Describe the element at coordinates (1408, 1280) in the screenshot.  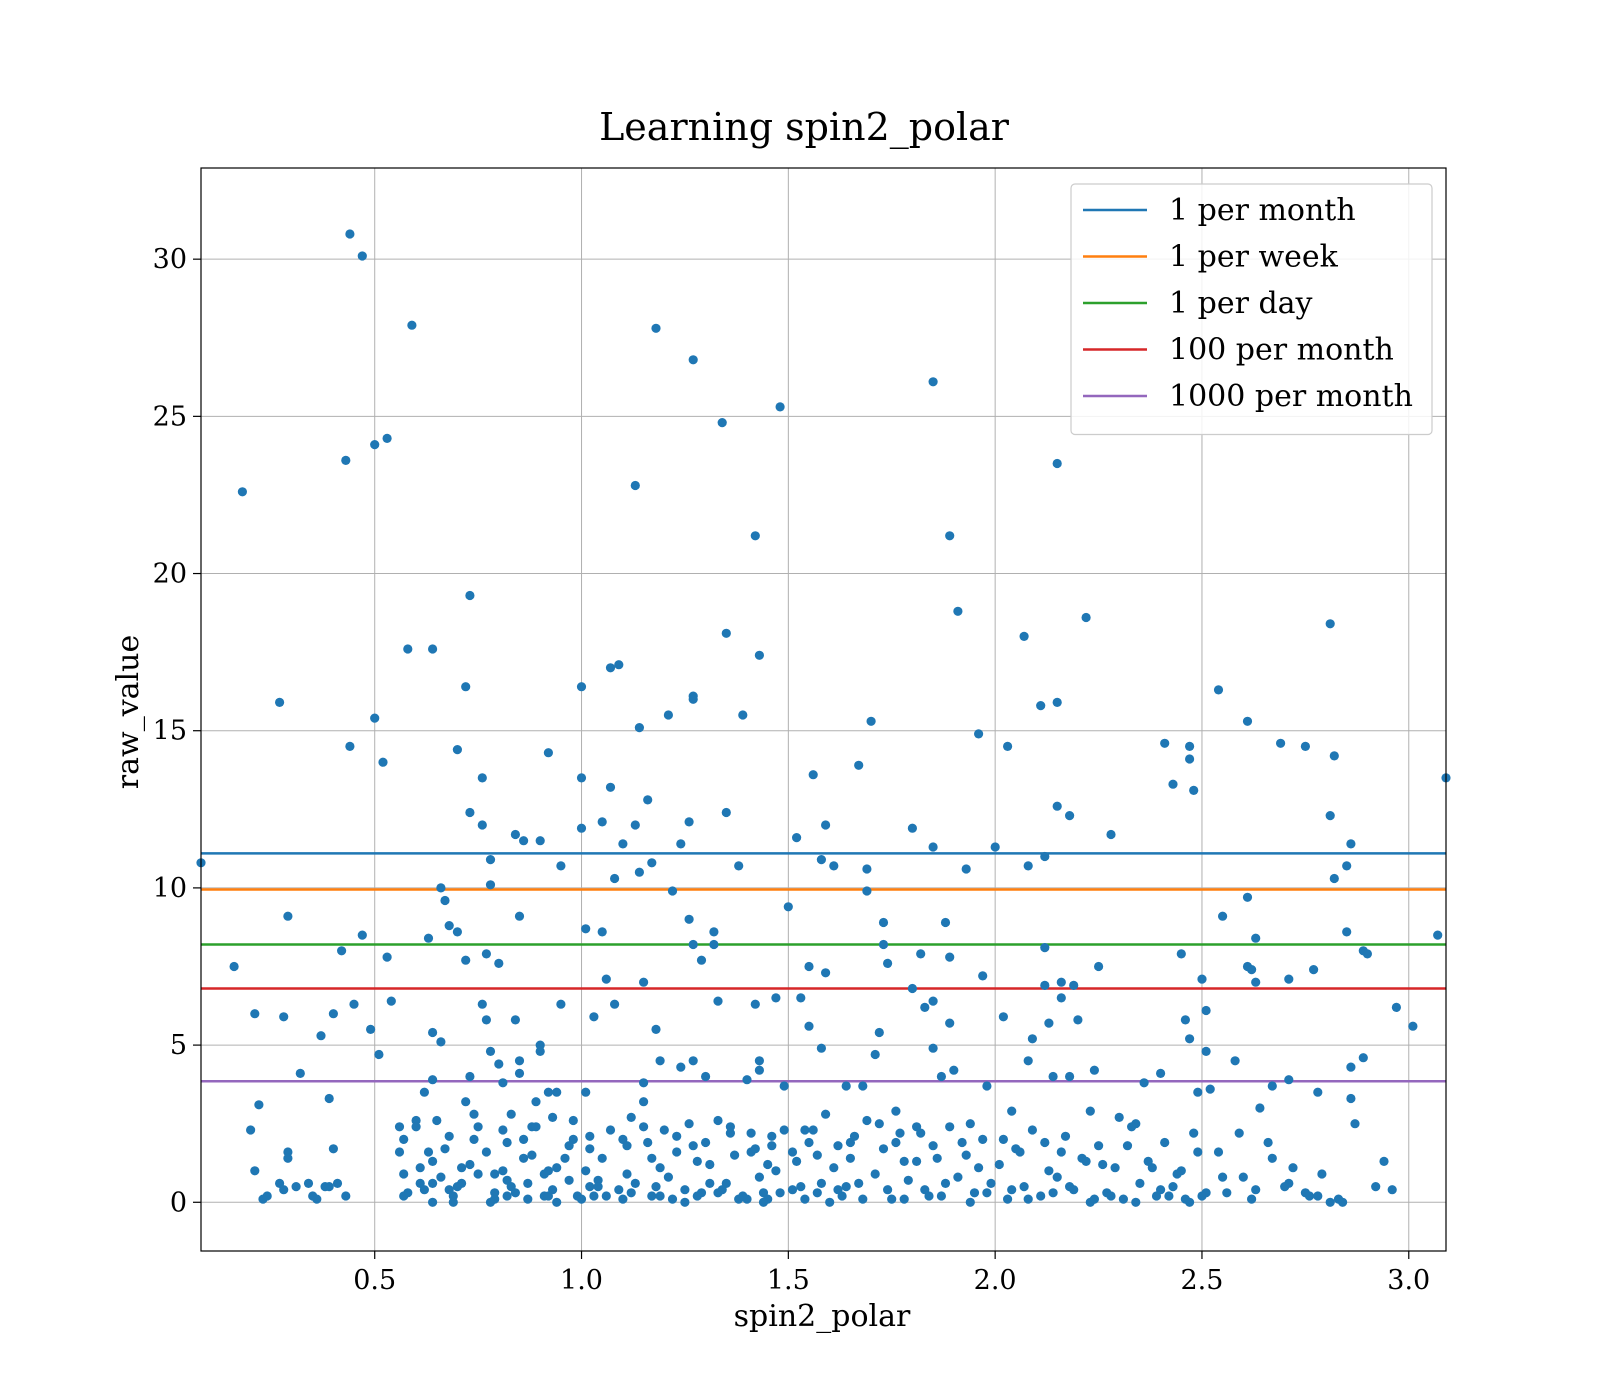
I see `x-tick-label: 3.0` at that location.